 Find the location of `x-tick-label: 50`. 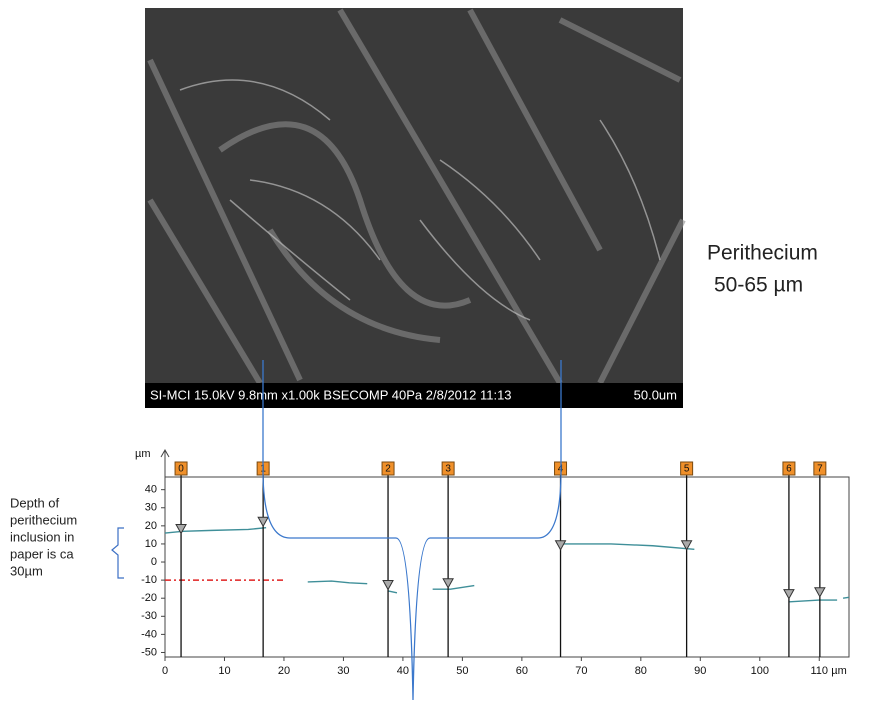

x-tick-label: 50 is located at coordinates (462, 671).